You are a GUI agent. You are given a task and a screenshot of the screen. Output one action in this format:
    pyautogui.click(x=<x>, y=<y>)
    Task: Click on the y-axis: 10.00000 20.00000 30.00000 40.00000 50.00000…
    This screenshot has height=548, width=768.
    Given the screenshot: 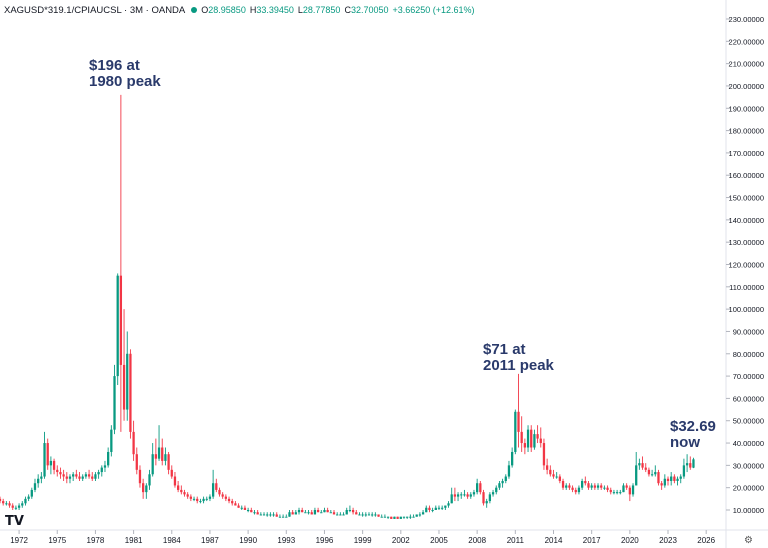 What is the action you would take?
    pyautogui.click(x=745, y=265)
    